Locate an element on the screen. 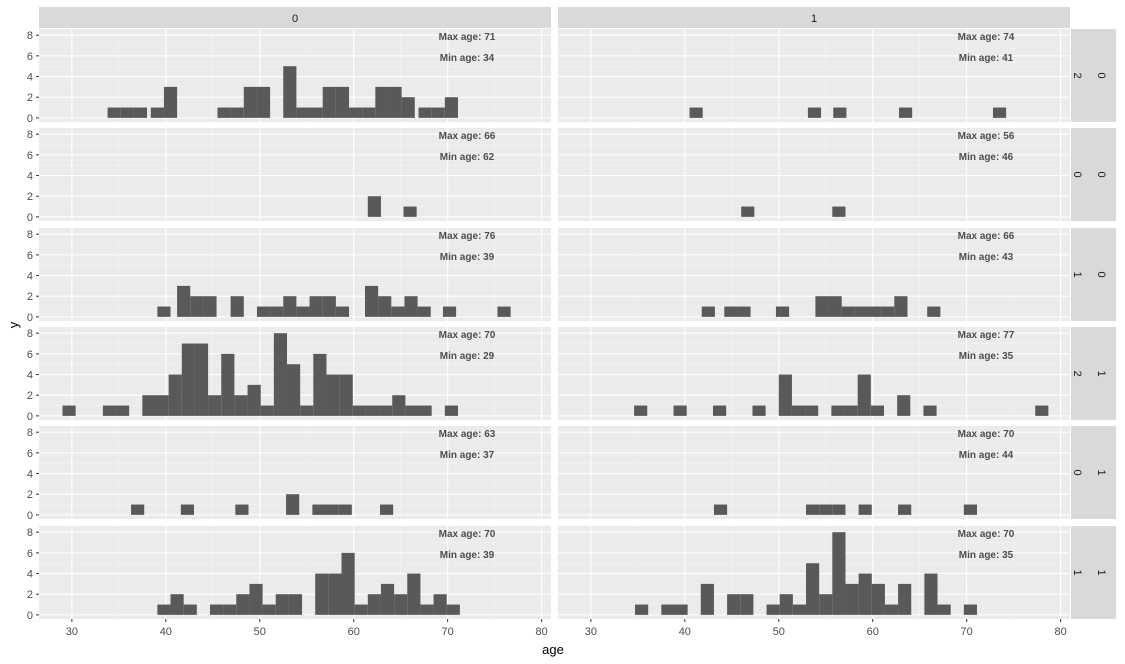  y-tick-label: 4 is located at coordinates (30, 177).